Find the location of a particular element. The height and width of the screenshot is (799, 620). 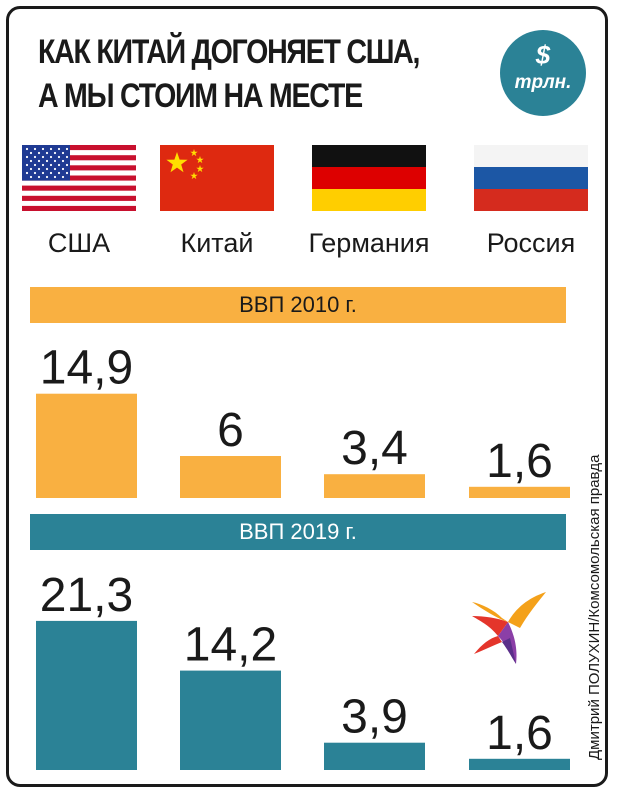

value-label-2010-russia: 1,6 is located at coordinates (519, 461).